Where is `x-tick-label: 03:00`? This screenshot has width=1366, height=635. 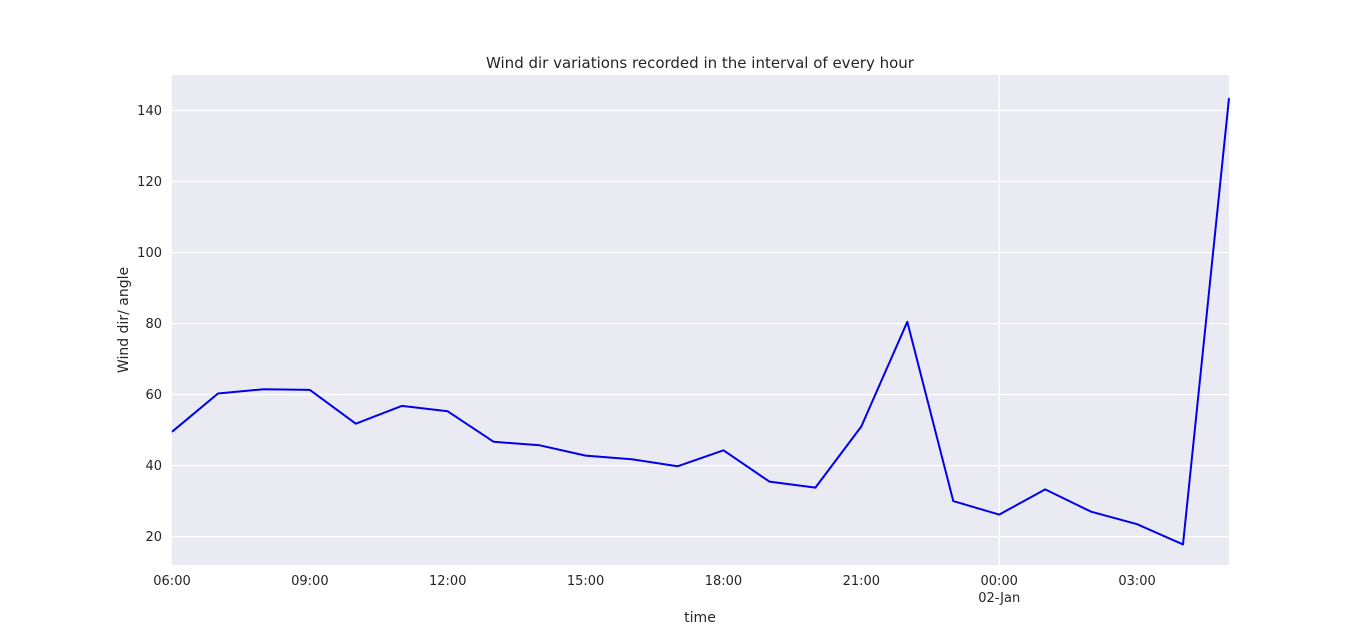
x-tick-label: 03:00 is located at coordinates (1136, 581).